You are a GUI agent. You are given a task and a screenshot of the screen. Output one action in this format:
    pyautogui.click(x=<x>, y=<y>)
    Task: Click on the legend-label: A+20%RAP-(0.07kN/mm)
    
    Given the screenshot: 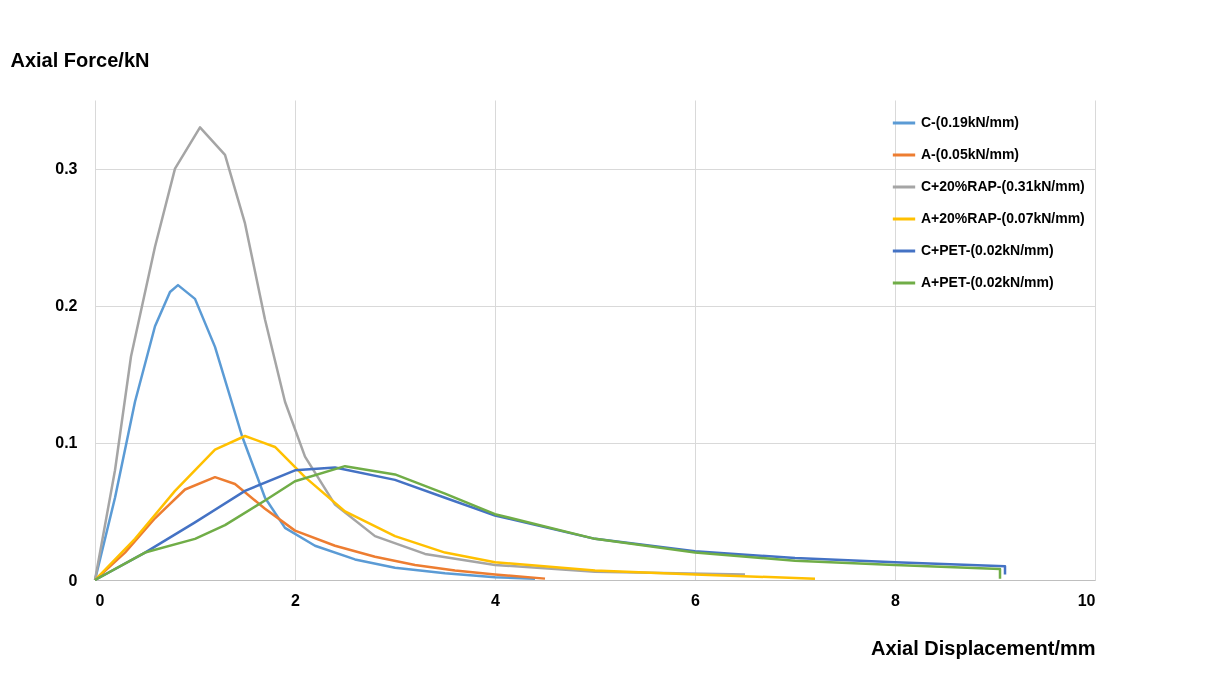 What is the action you would take?
    pyautogui.click(x=1003, y=218)
    